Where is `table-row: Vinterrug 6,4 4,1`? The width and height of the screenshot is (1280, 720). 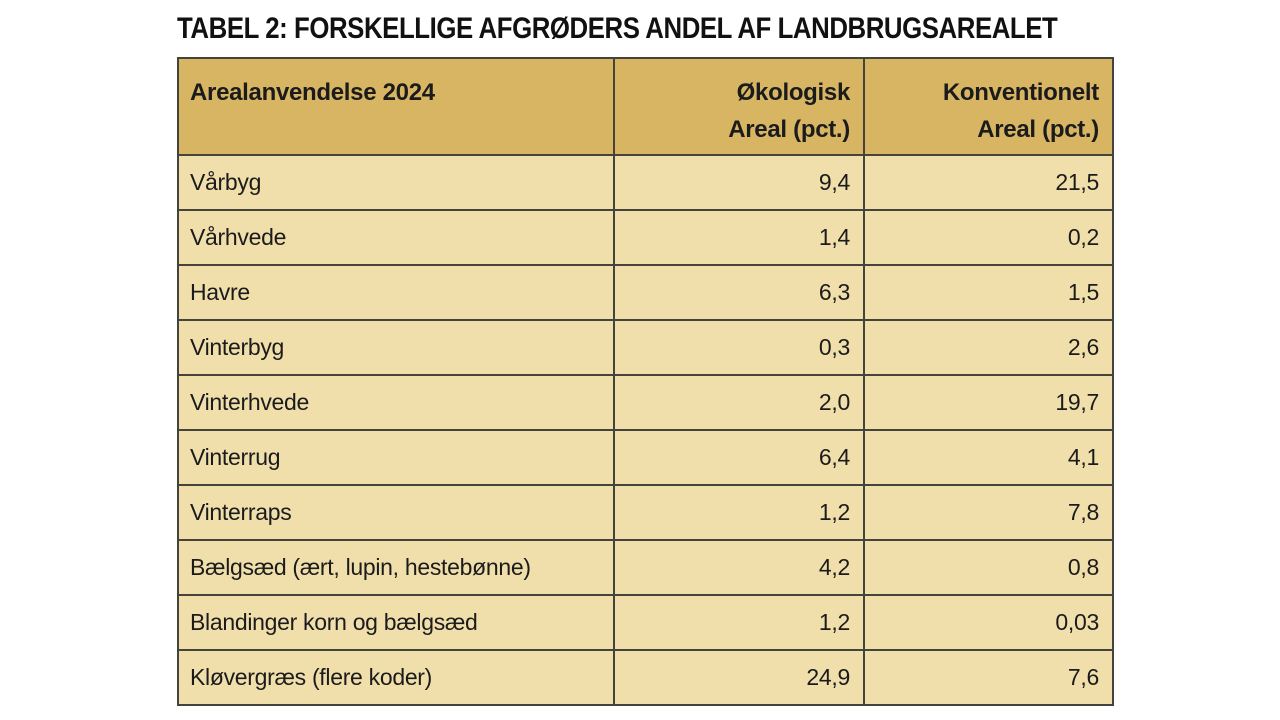 table-row: Vinterrug 6,4 4,1 is located at coordinates (645, 457).